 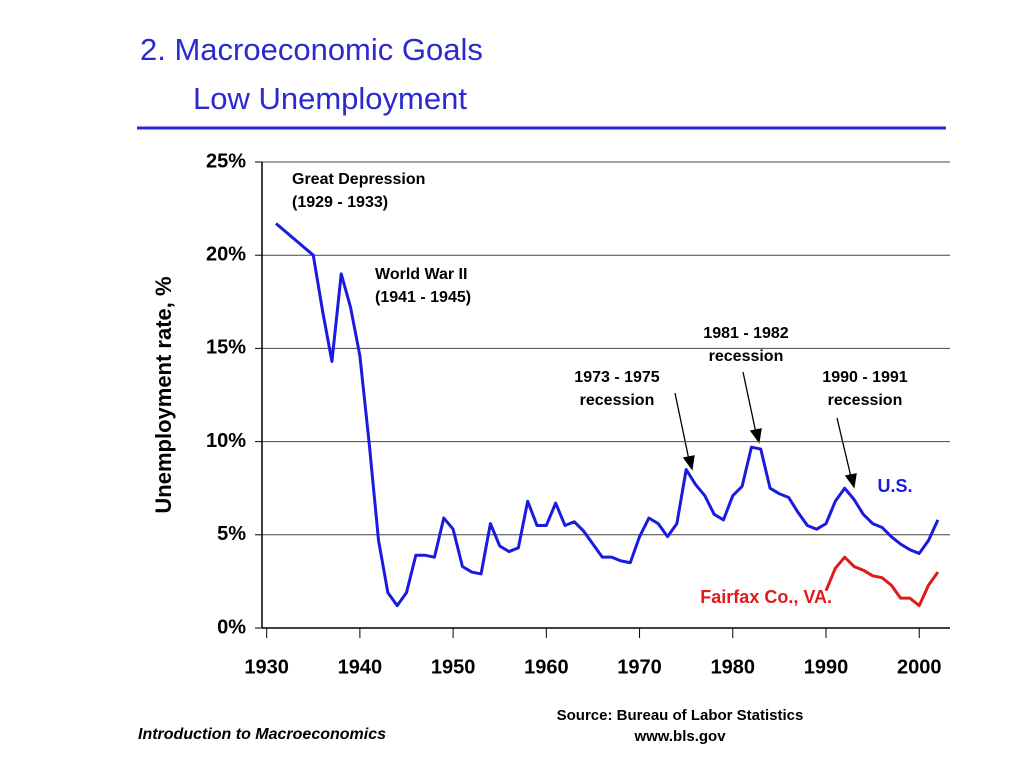 I want to click on y-tick-label: 5%, so click(x=231, y=534).